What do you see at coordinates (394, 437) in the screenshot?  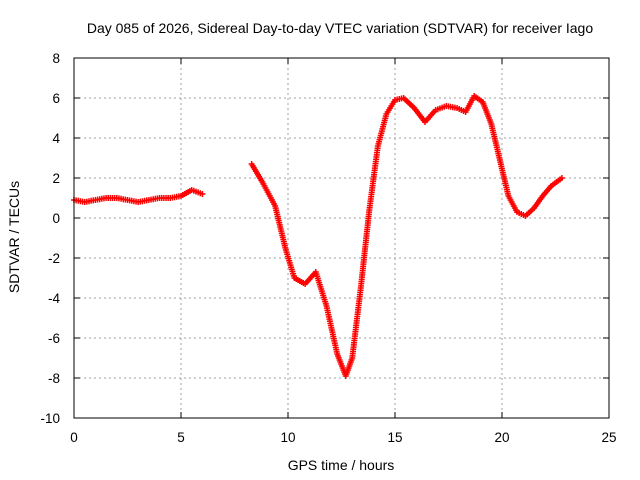 I see `x-tick-label: 15` at bounding box center [394, 437].